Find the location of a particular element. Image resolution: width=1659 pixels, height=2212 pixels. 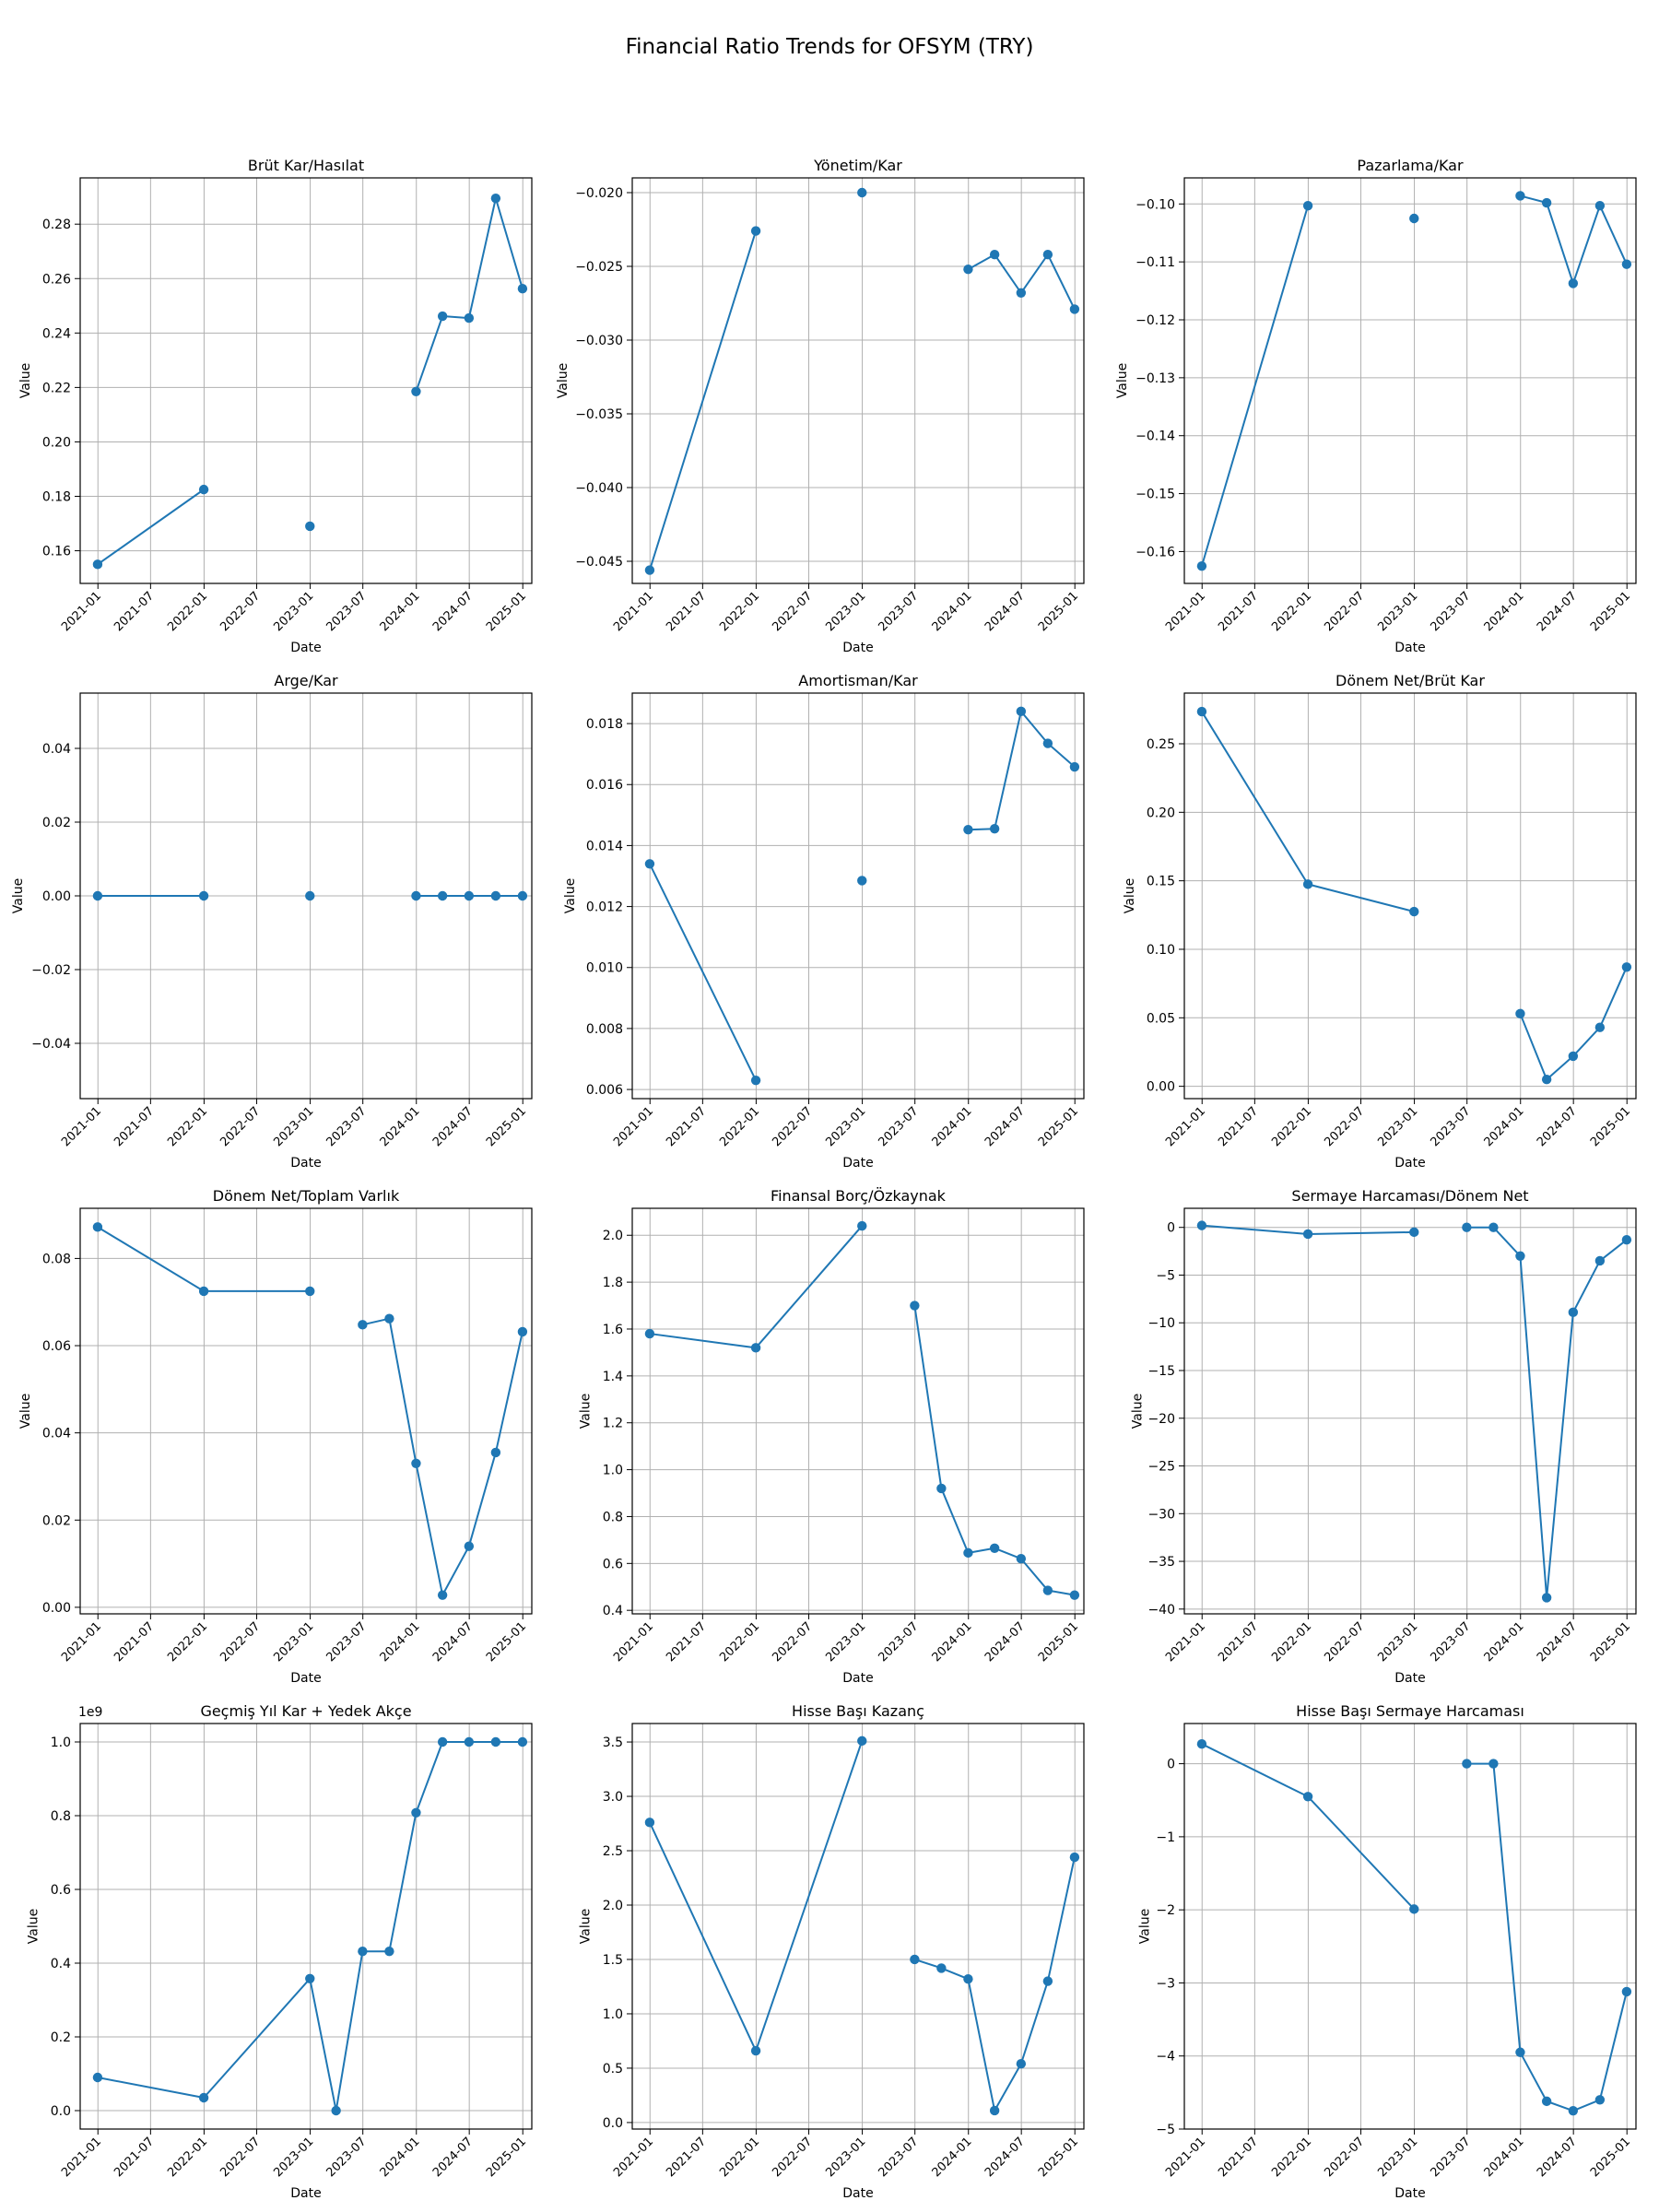

y-axis-label: Value is located at coordinates (1137, 1411).